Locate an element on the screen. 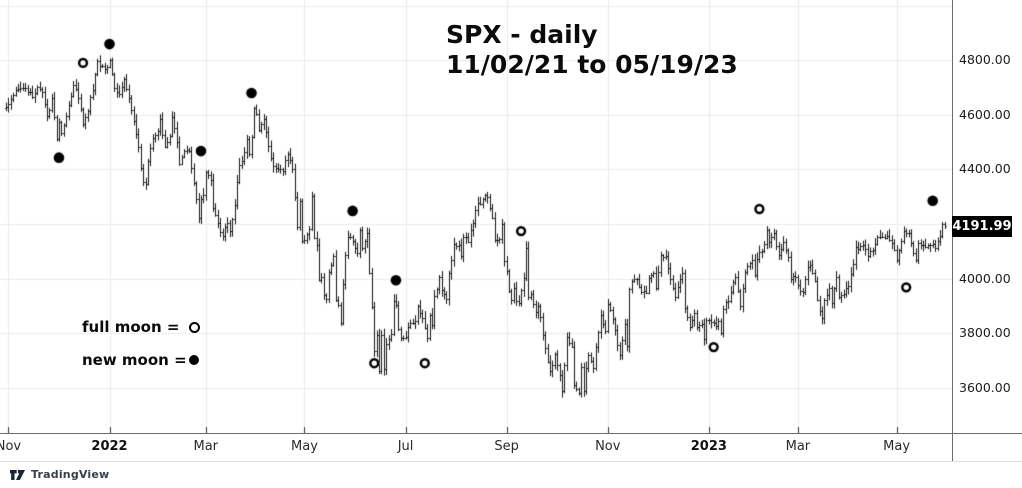 The image size is (1022, 488). full-moon-icon is located at coordinates (194, 327).